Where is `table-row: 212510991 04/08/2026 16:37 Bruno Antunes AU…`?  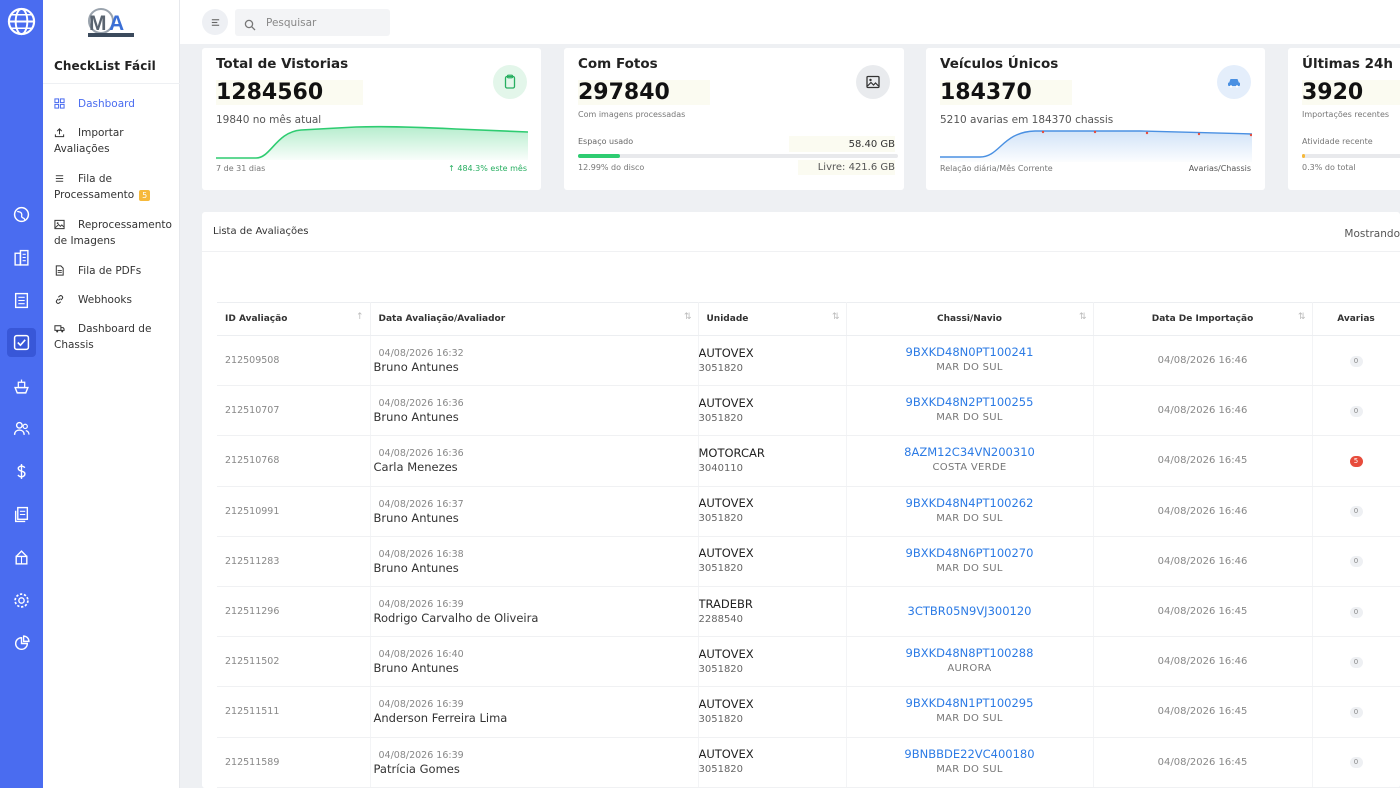 table-row: 212510991 04/08/2026 16:37 Bruno Antunes AU… is located at coordinates (808, 511).